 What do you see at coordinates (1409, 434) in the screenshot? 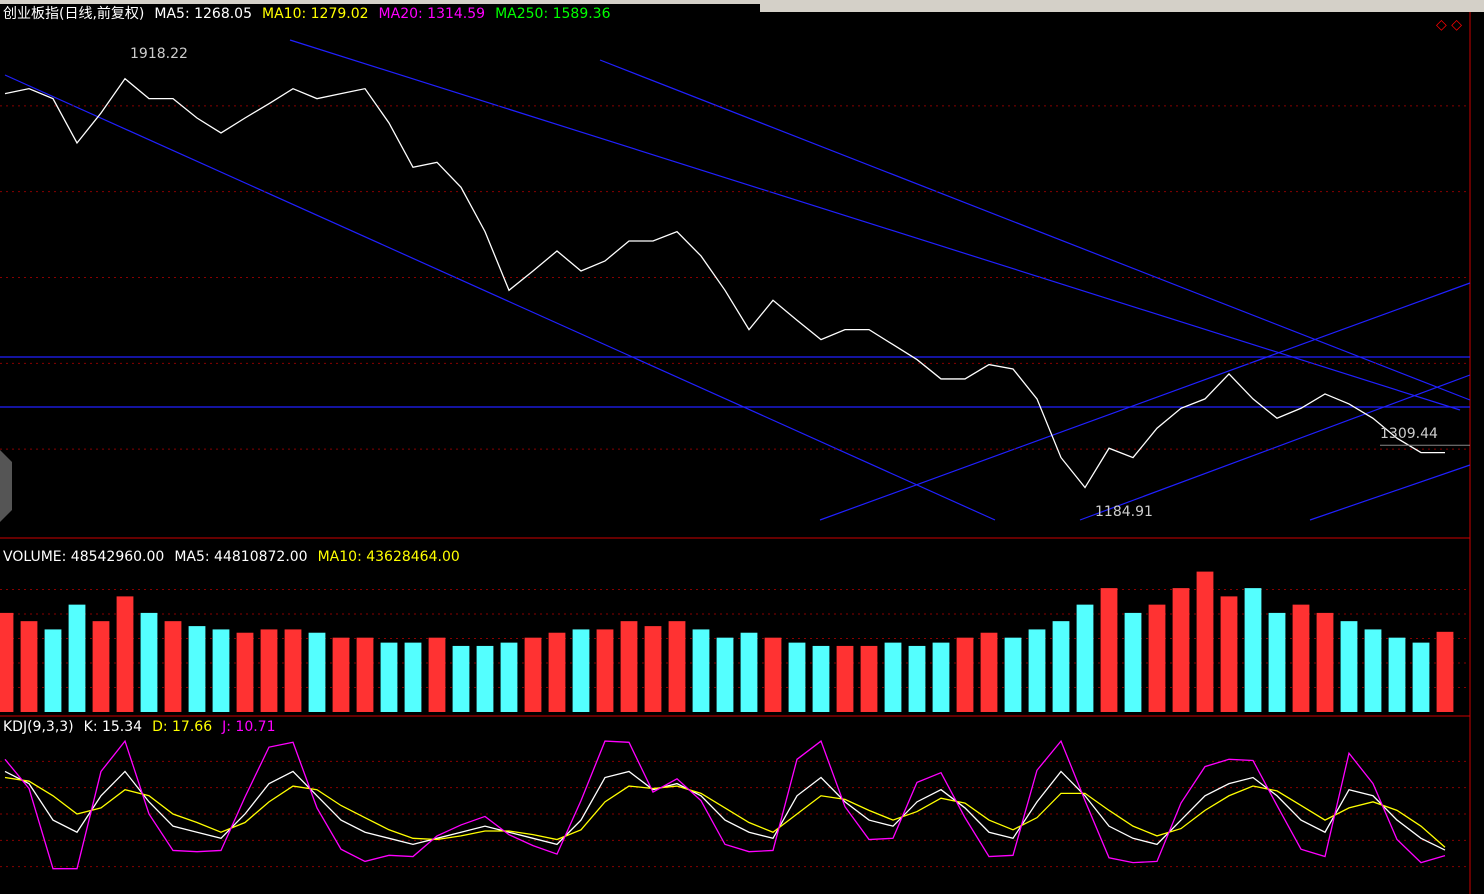
I see `last-price-label: 1309.44` at bounding box center [1409, 434].